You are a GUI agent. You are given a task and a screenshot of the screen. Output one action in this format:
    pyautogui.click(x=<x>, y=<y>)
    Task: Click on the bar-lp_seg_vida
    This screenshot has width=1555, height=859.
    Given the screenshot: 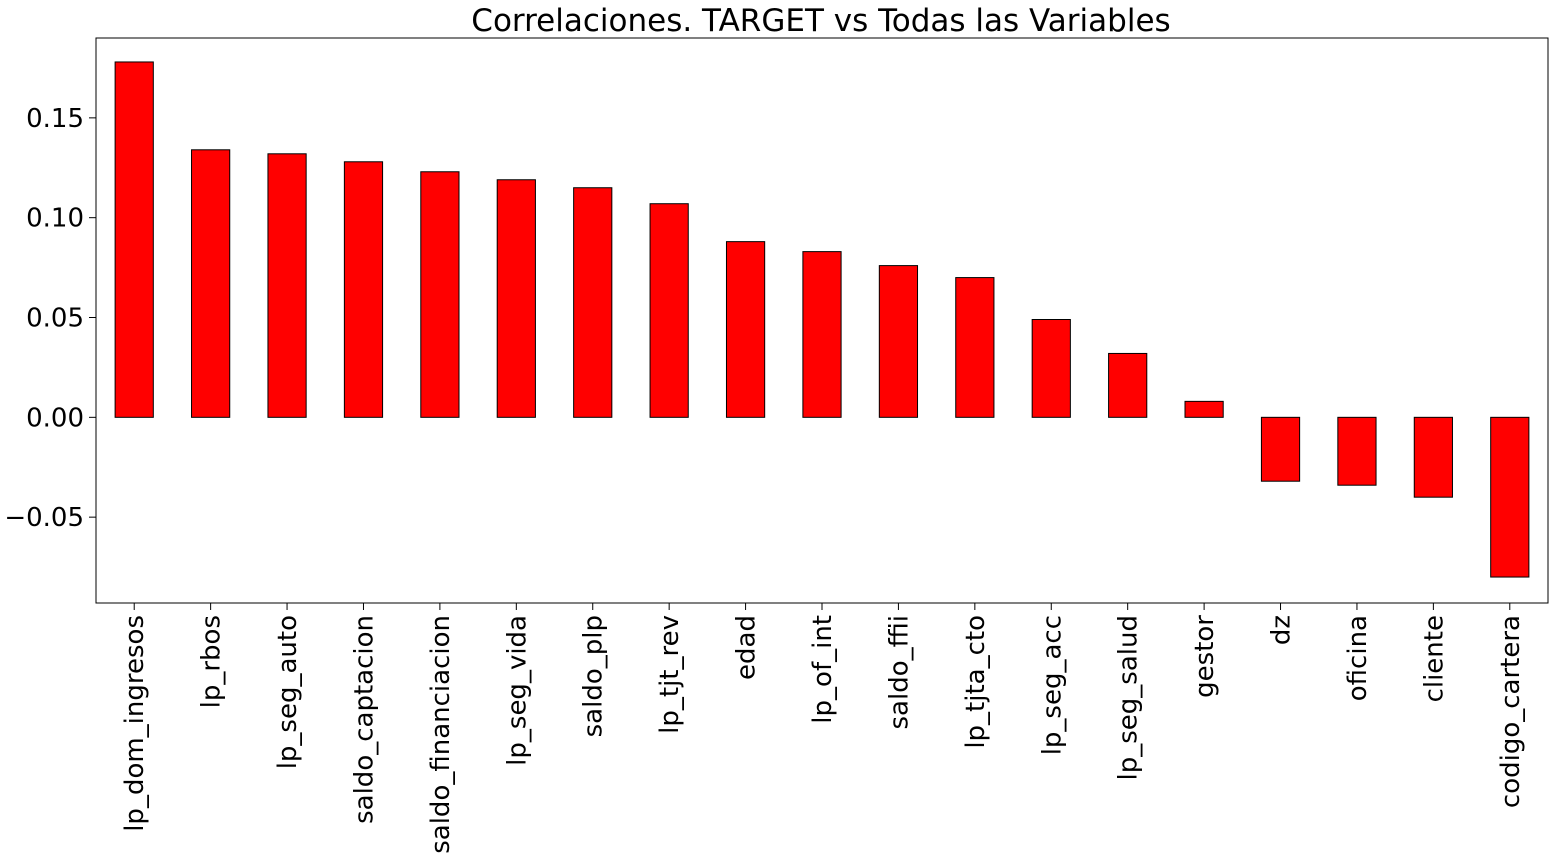 What is the action you would take?
    pyautogui.click(x=516, y=298)
    